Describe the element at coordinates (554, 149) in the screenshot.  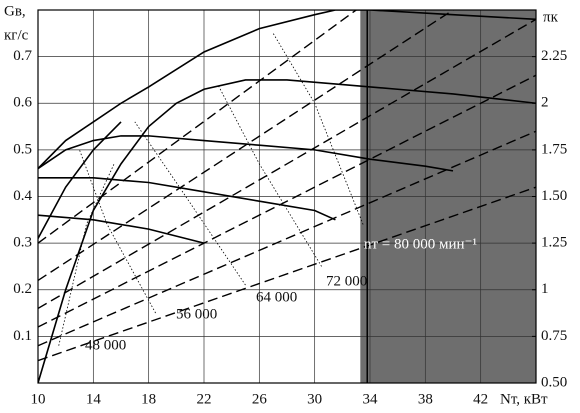
I see `y2-tick-label: 1.75` at that location.